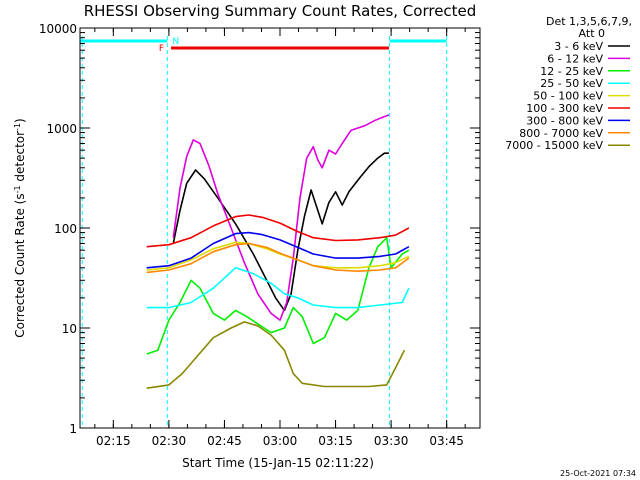  What do you see at coordinates (571, 83) in the screenshot?
I see `legend-label: 25 - 50 keV` at bounding box center [571, 83].